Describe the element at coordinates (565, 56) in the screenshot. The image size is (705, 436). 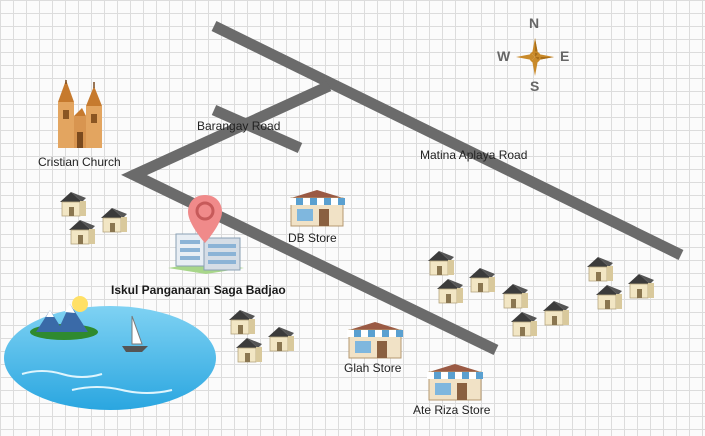
I see `compass-east-label: E` at that location.